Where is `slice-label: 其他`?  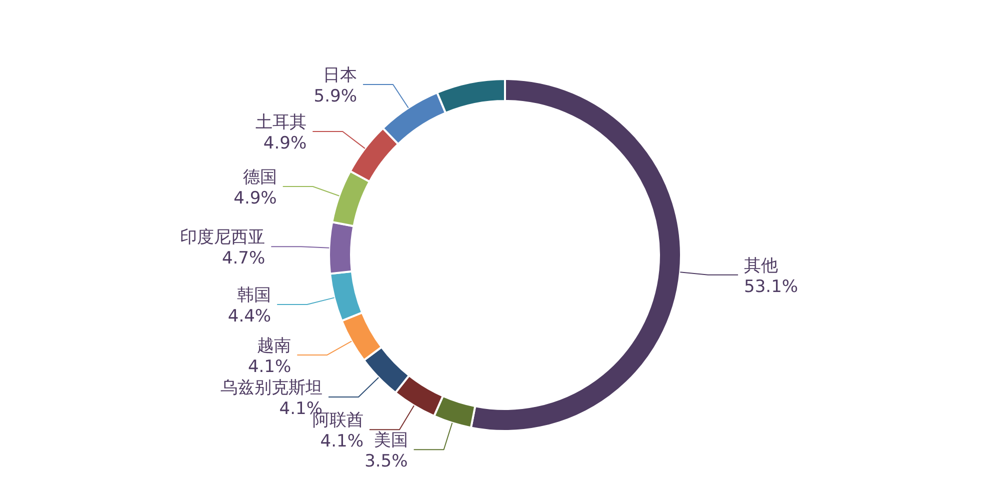
slice-label: 其他 is located at coordinates (761, 266).